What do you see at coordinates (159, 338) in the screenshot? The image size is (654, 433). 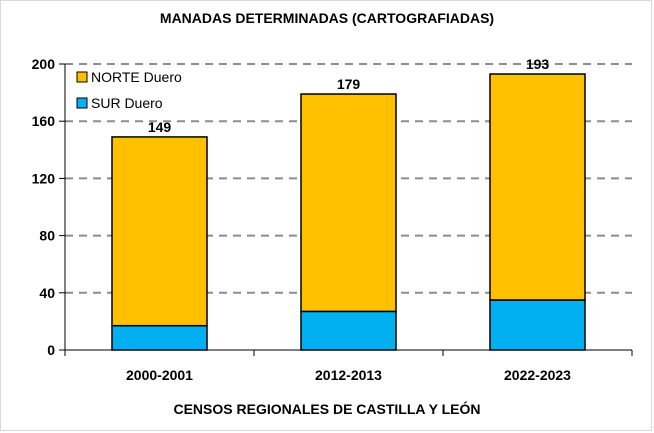 I see `bar-sur-duero-2000-2001` at bounding box center [159, 338].